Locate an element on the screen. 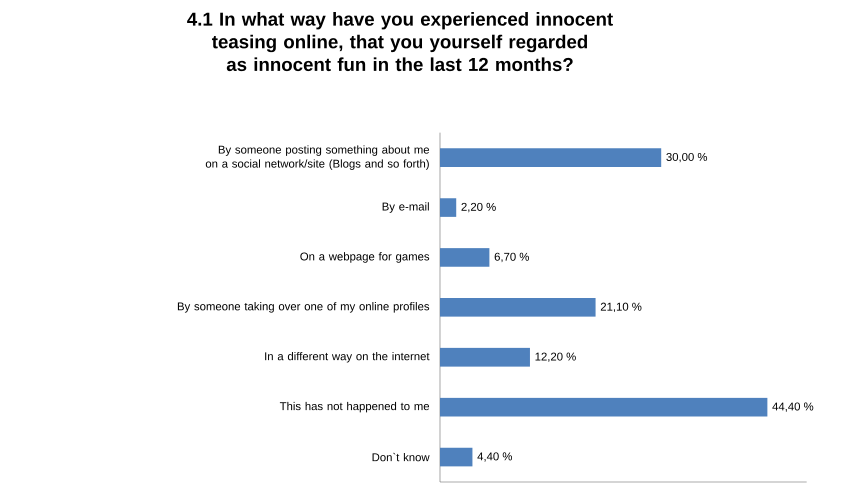  y-tick-label: This has not happened to me is located at coordinates (355, 407).